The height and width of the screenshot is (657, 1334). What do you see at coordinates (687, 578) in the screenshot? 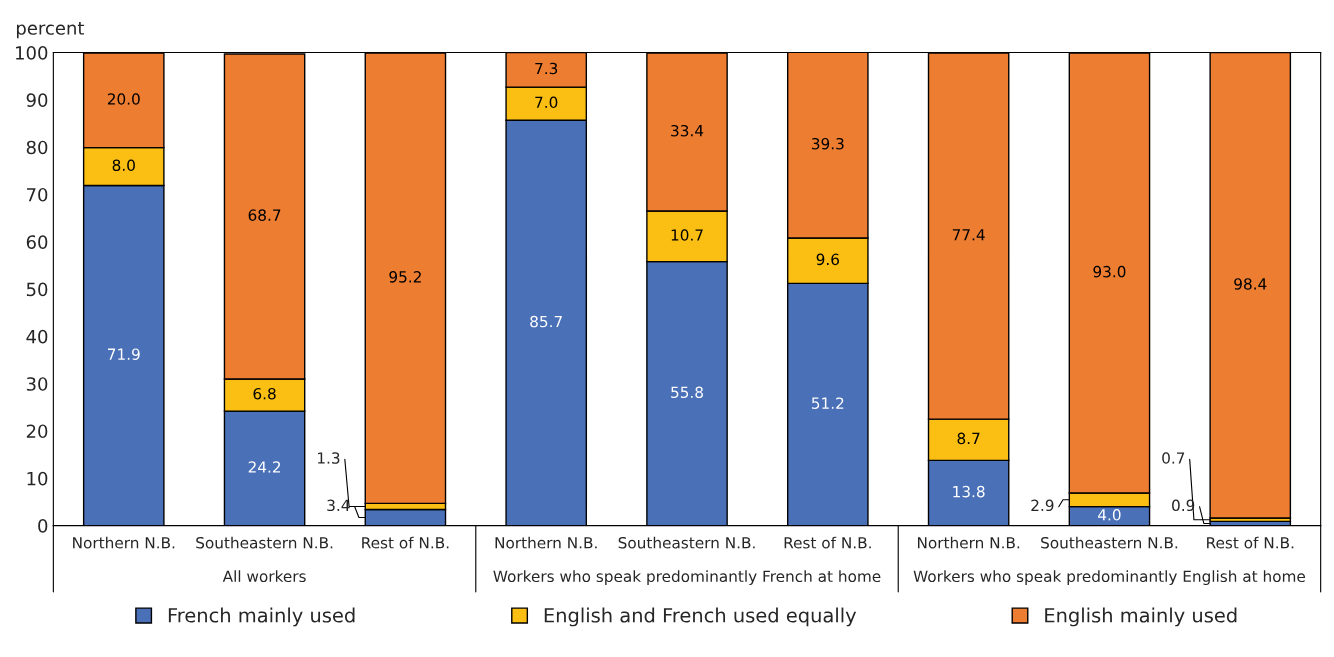
I see `text: Workers who speak predominantly French at home` at bounding box center [687, 578].